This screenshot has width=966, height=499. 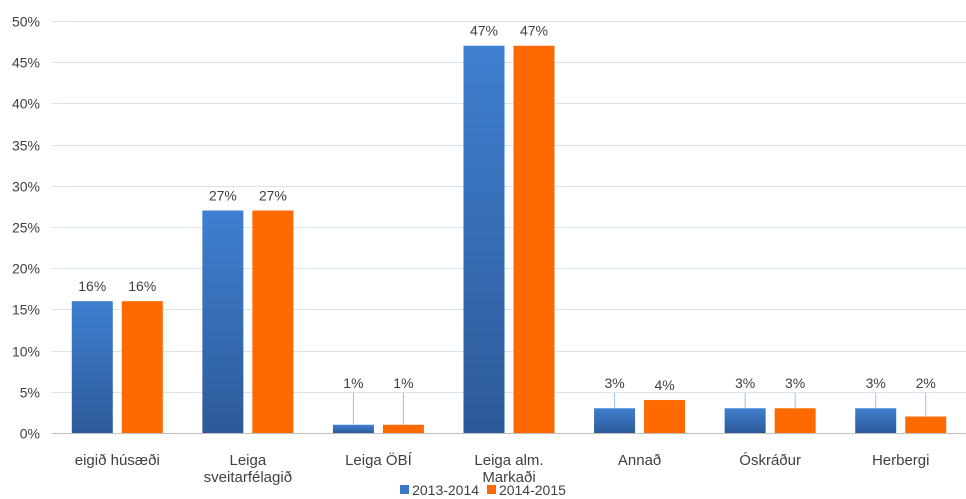 What do you see at coordinates (926, 383) in the screenshot?
I see `data-label: 2%` at bounding box center [926, 383].